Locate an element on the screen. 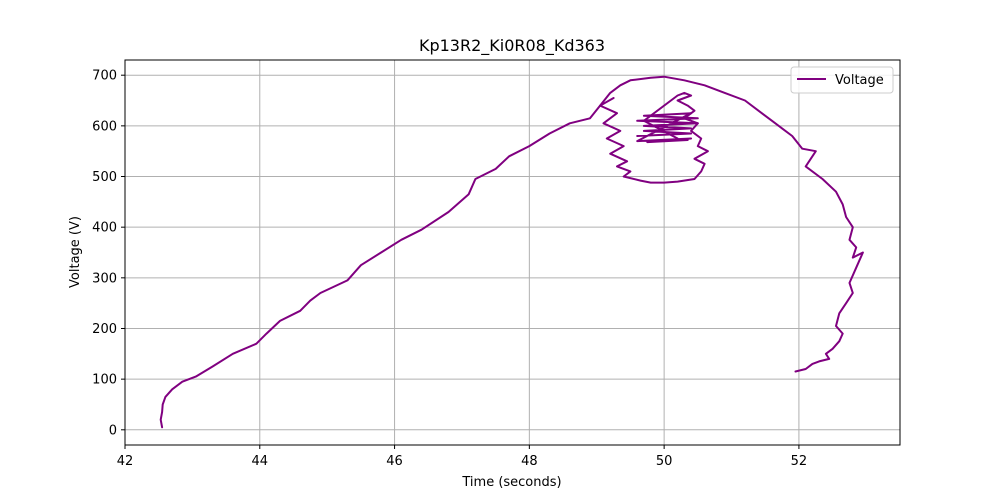  x-tick-label: 48 is located at coordinates (529, 461).